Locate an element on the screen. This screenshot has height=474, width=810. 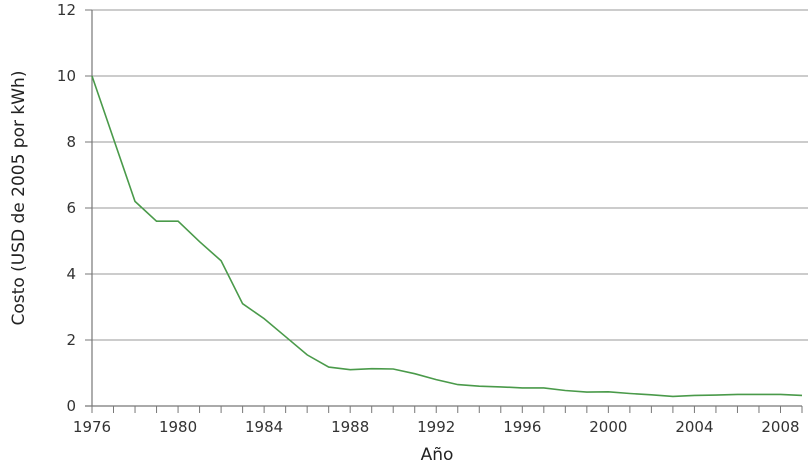
y-tick-label: 0 is located at coordinates (71, 406).